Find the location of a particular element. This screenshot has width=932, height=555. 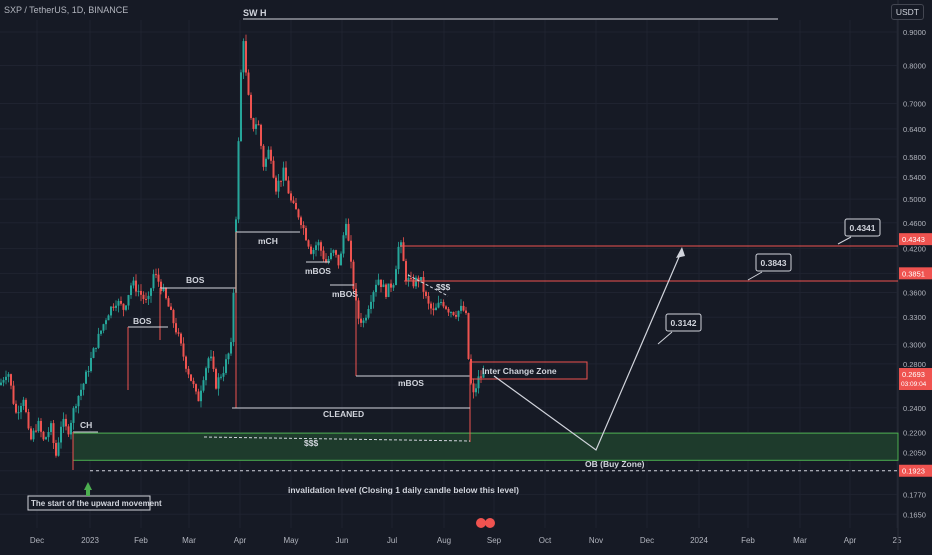

y-tick-label: 0.3000 is located at coordinates (914, 344).